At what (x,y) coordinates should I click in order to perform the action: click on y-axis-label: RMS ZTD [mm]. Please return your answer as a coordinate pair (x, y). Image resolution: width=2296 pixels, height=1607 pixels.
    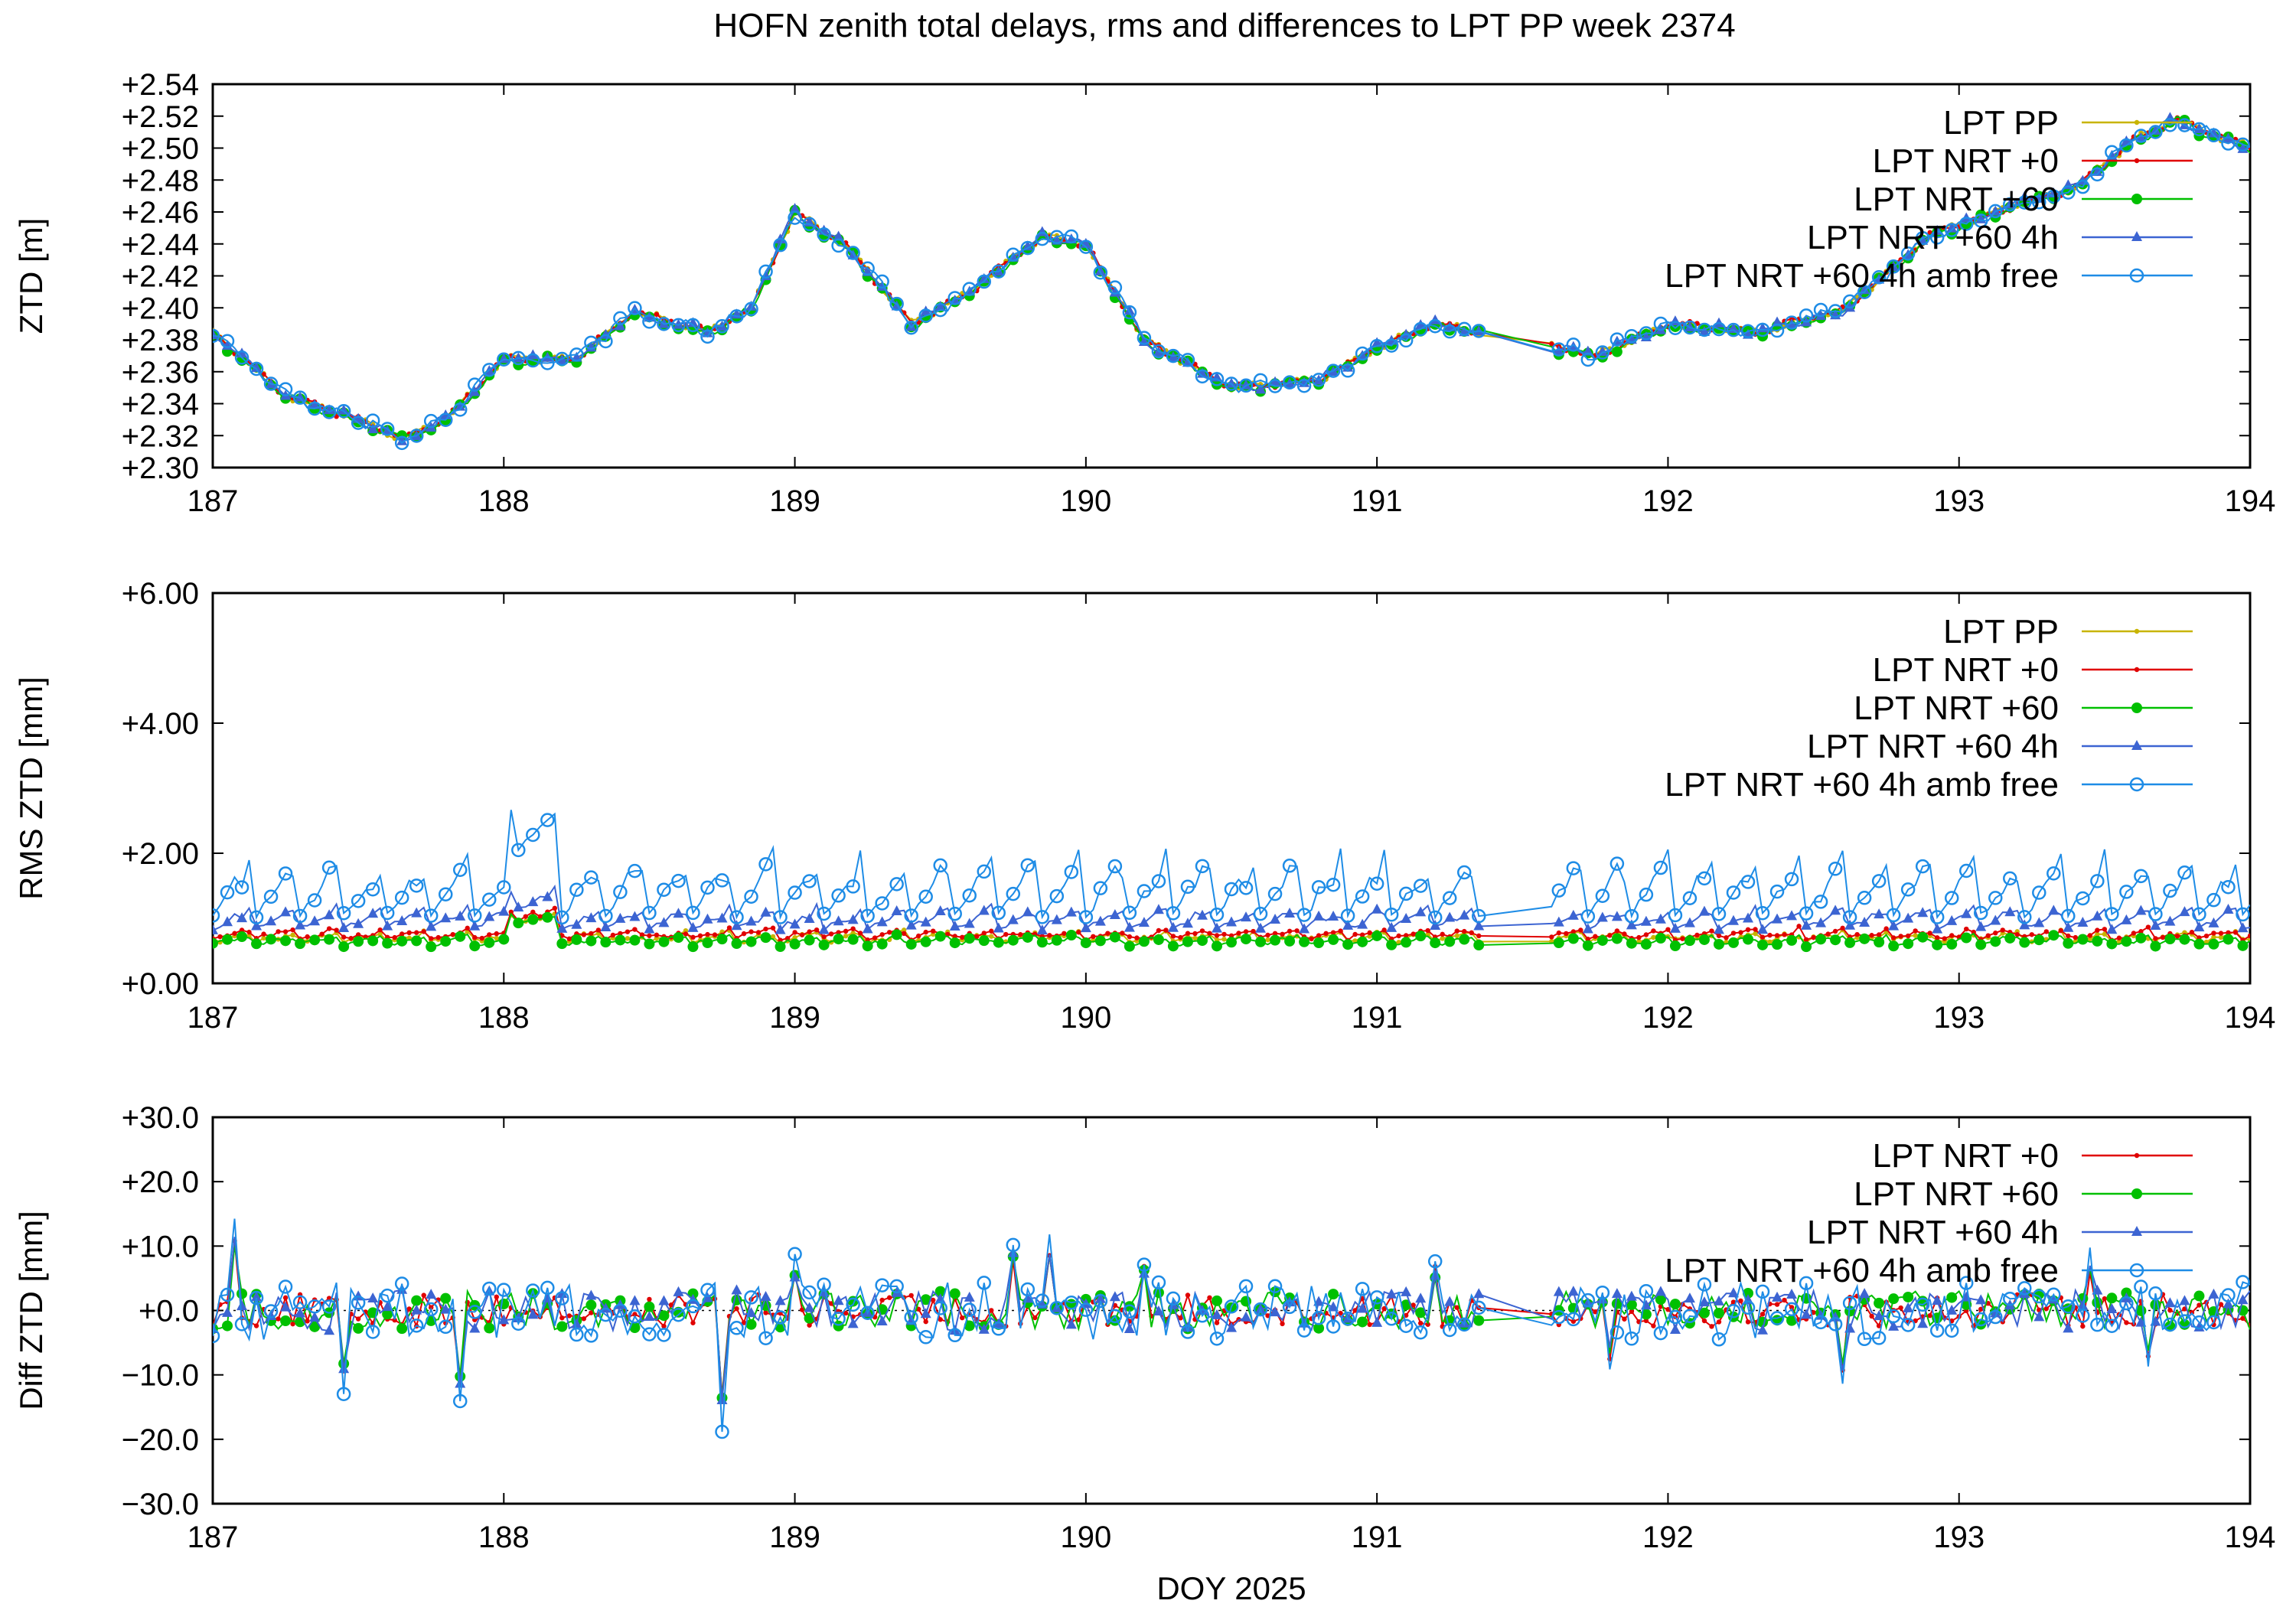
    Looking at the image, I should click on (31, 788).